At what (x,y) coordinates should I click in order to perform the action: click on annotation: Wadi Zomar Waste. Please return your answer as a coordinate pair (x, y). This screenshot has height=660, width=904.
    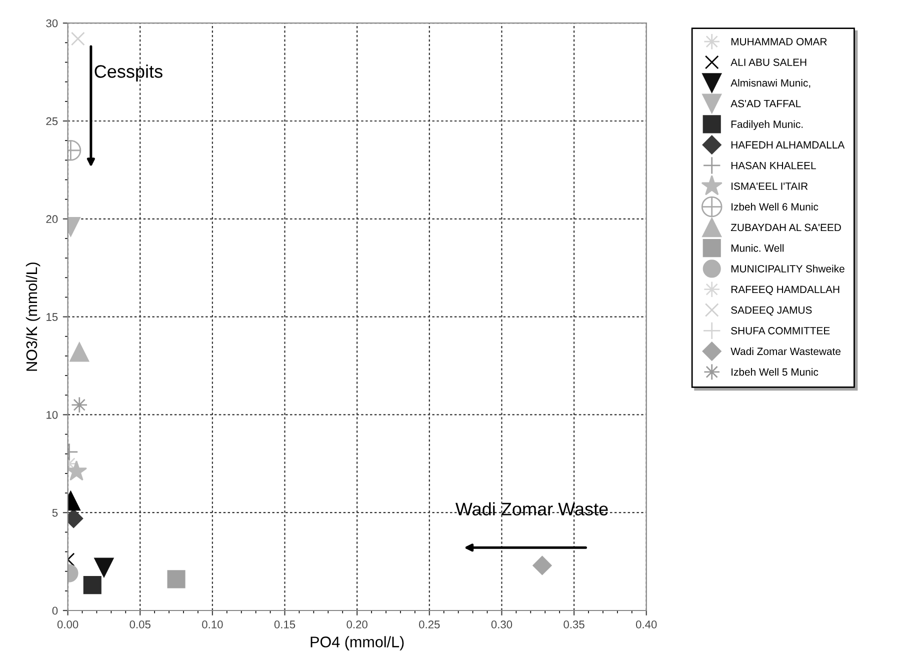
    Looking at the image, I should click on (532, 509).